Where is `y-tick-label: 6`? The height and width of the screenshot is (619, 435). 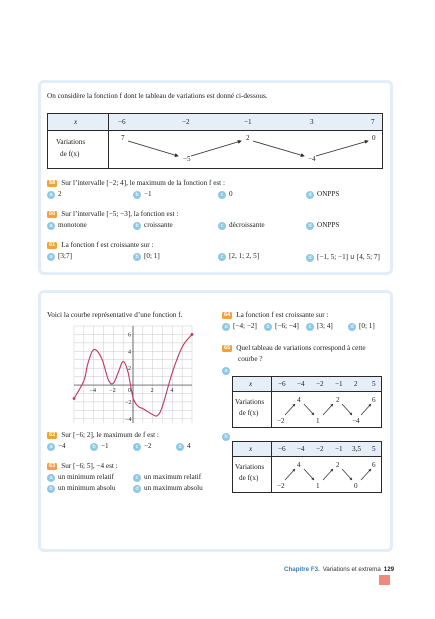 y-tick-label: 6 is located at coordinates (129, 335).